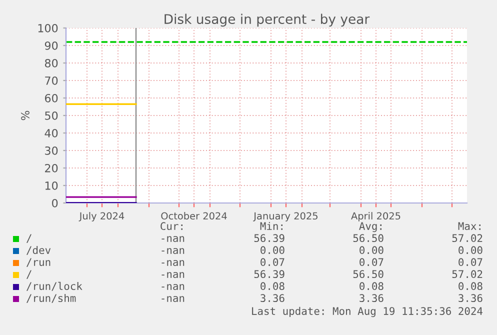 This screenshot has width=497, height=335. What do you see at coordinates (370, 227) in the screenshot?
I see `text: Avg:` at bounding box center [370, 227].